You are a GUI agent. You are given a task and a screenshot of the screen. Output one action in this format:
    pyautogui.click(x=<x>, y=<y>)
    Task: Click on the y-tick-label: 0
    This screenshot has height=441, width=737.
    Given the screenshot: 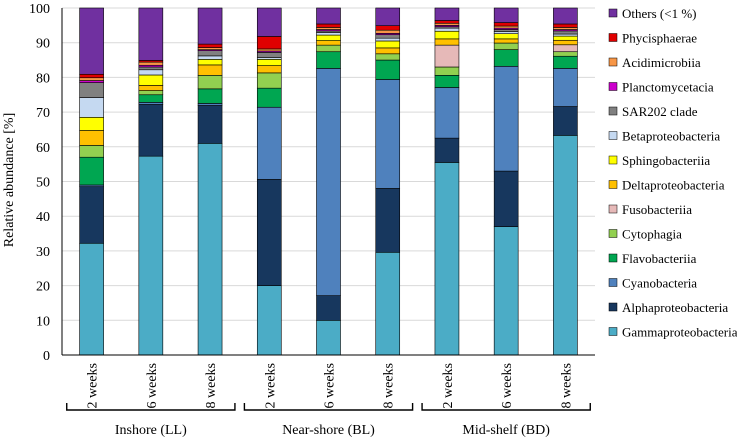 What is the action you would take?
    pyautogui.click(x=46, y=356)
    